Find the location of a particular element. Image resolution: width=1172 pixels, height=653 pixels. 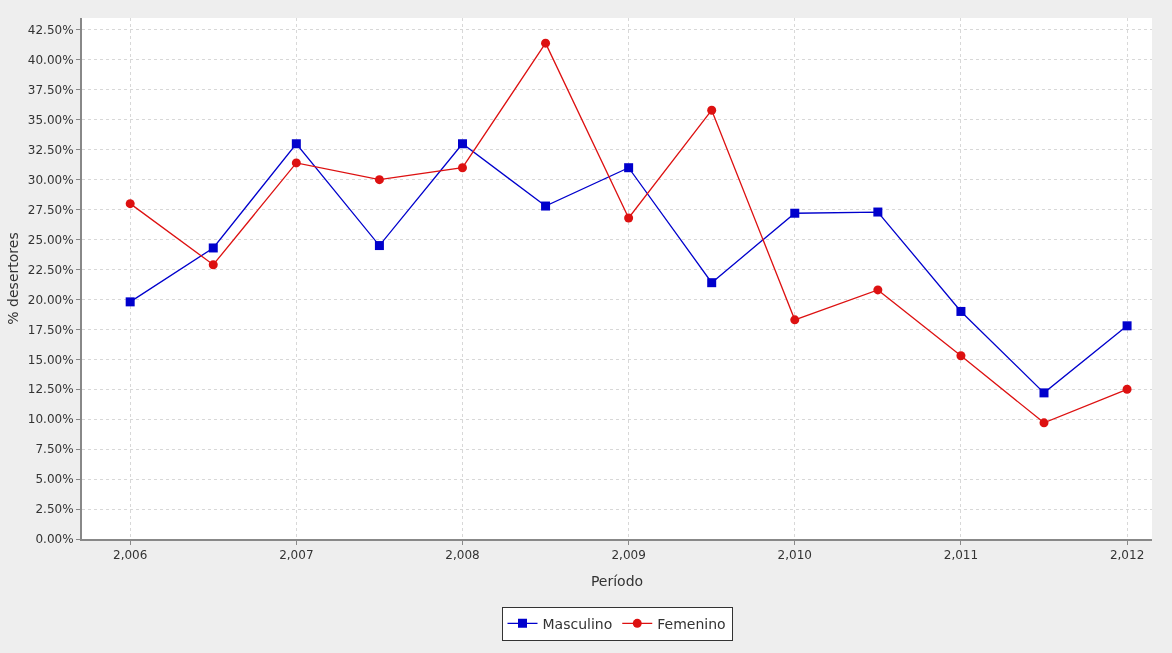

legend-label: Femenino is located at coordinates (691, 623).